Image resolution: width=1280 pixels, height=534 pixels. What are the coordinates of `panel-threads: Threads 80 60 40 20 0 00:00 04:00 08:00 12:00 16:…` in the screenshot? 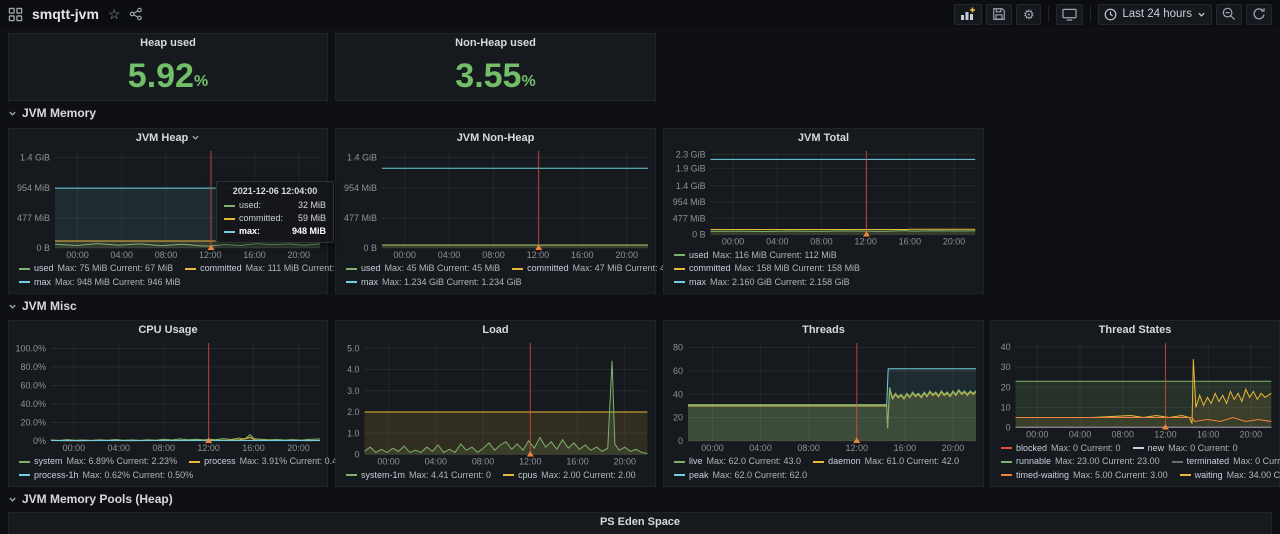 It's located at (823, 403).